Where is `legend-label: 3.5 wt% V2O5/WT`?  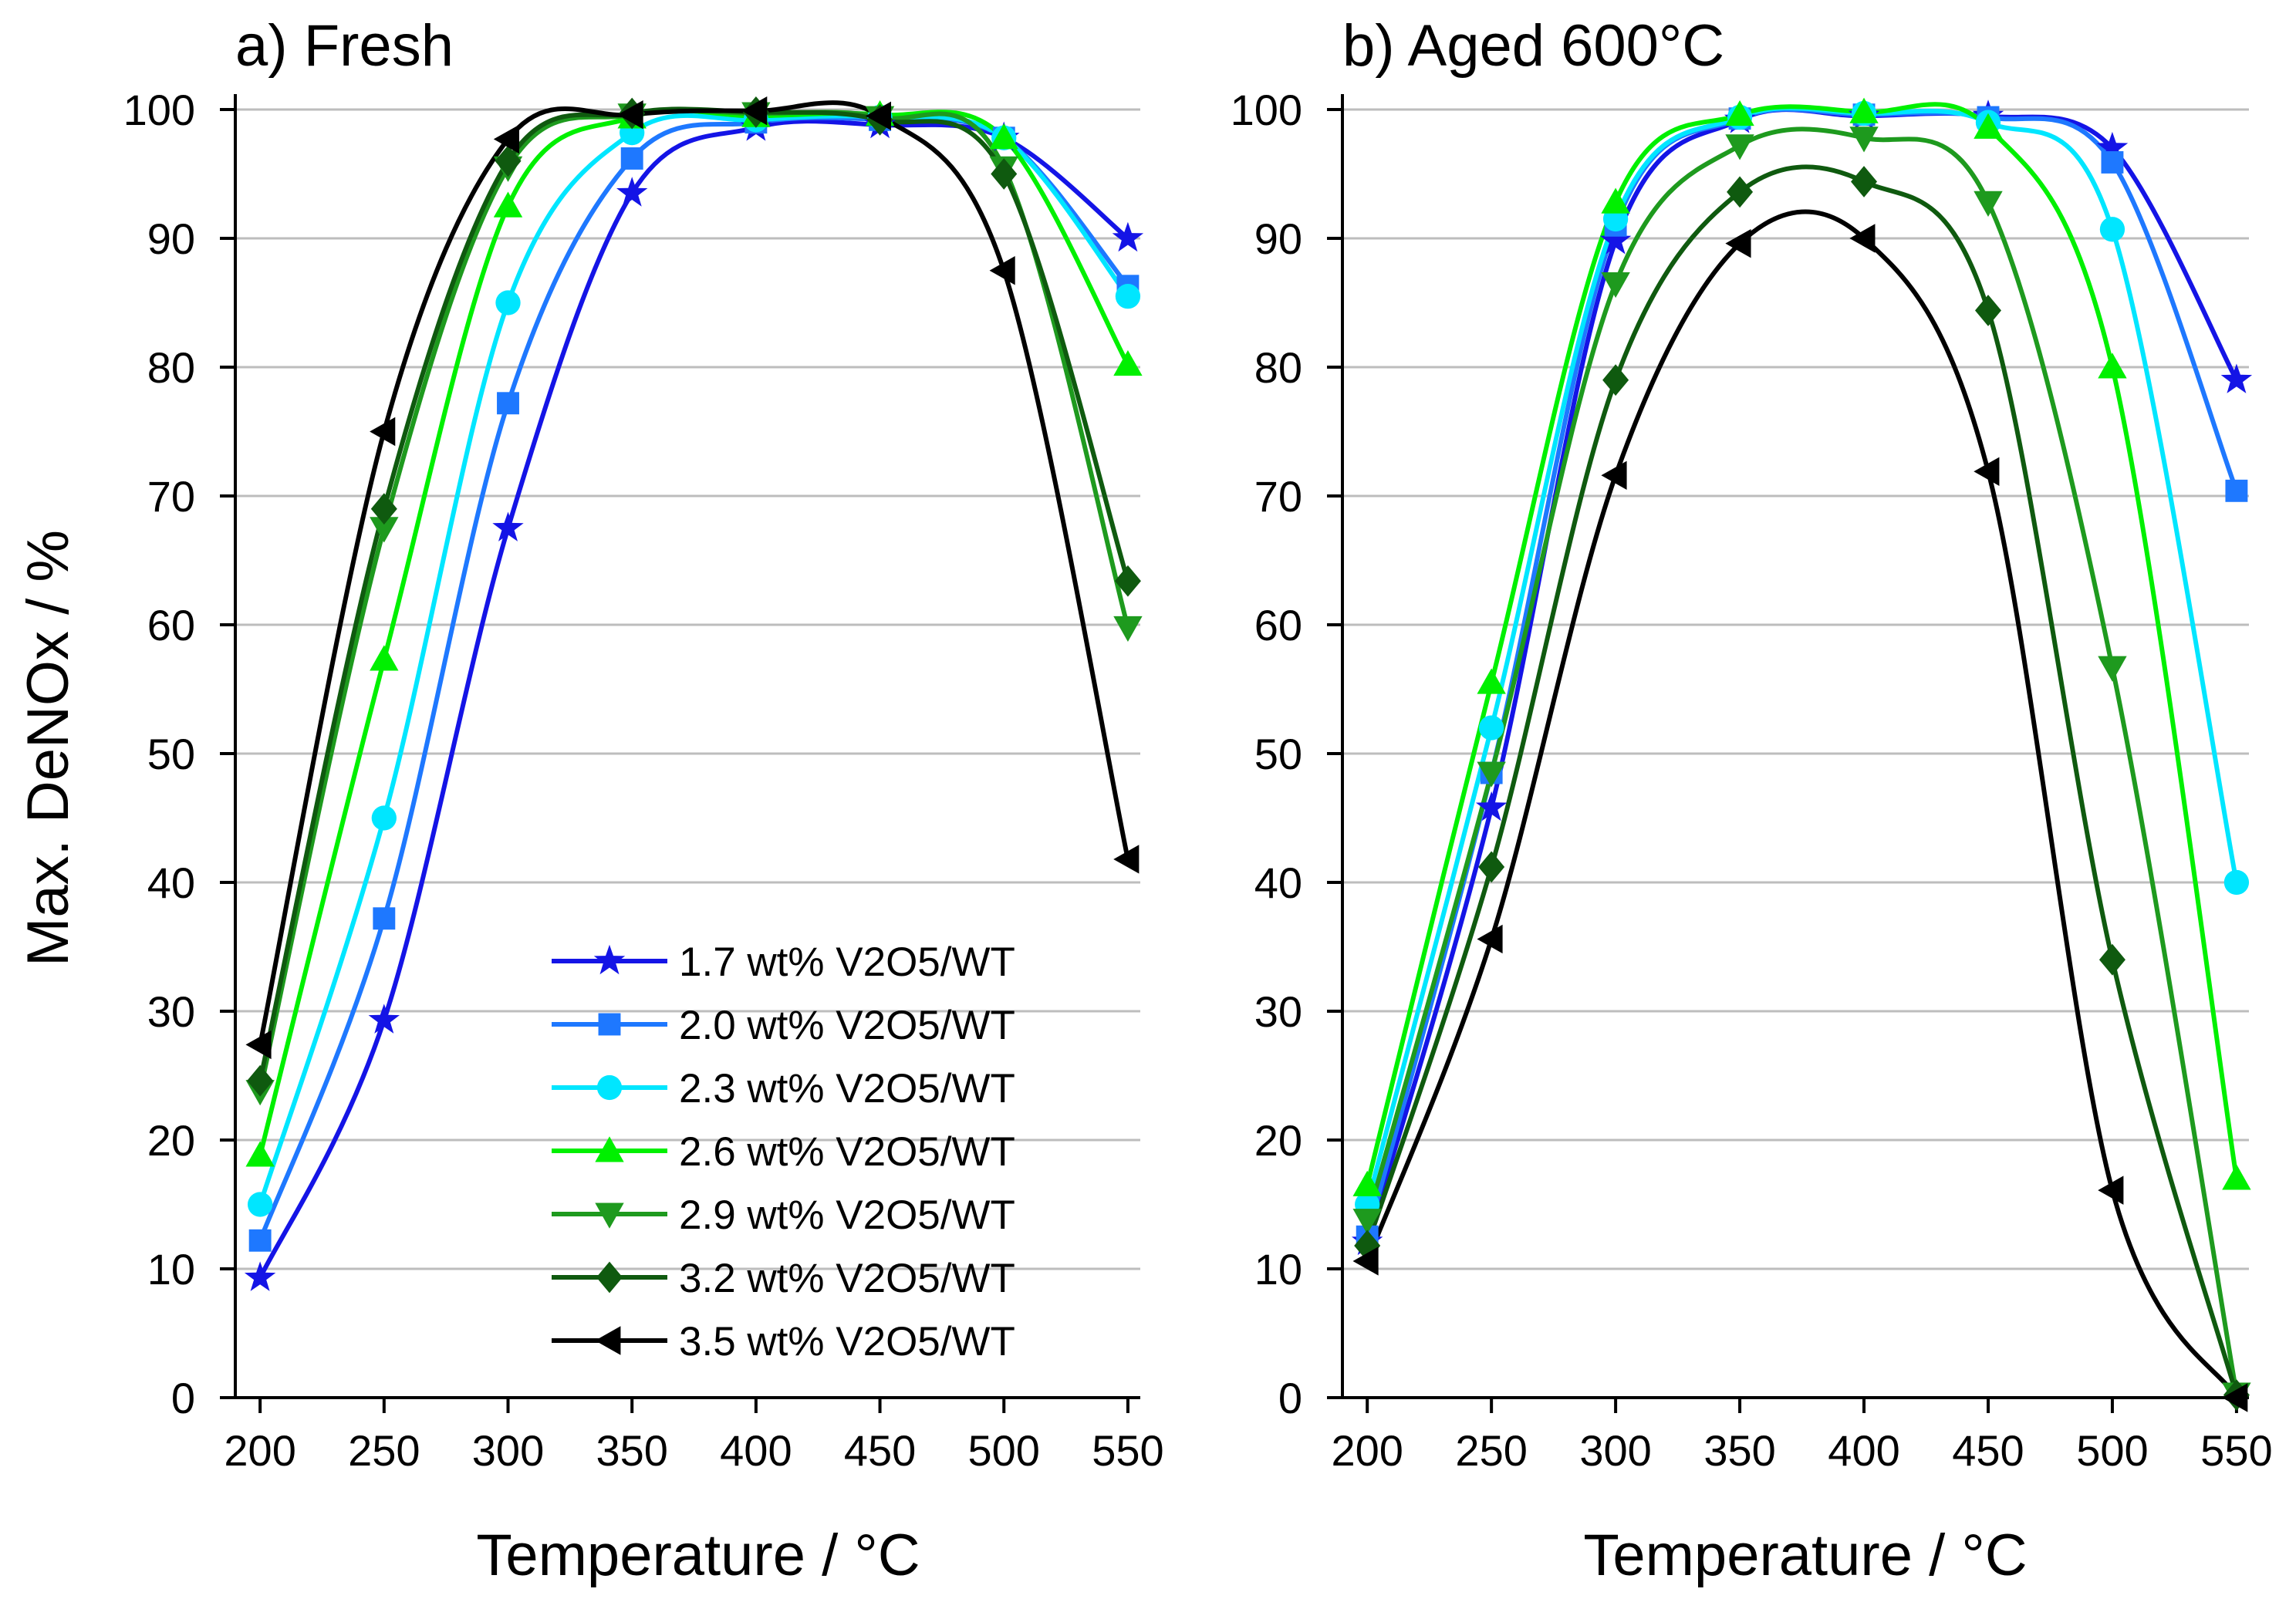
legend-label: 3.5 wt% V2O5/WT is located at coordinates (847, 1341).